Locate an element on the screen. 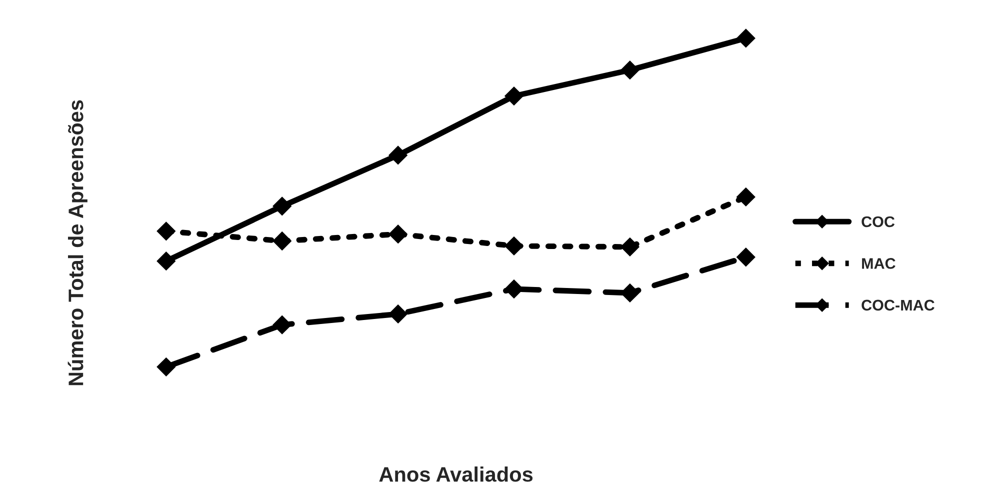 Image resolution: width=986 pixels, height=501 pixels. y-axis-title: Número Total de Apreensões is located at coordinates (78, 243).